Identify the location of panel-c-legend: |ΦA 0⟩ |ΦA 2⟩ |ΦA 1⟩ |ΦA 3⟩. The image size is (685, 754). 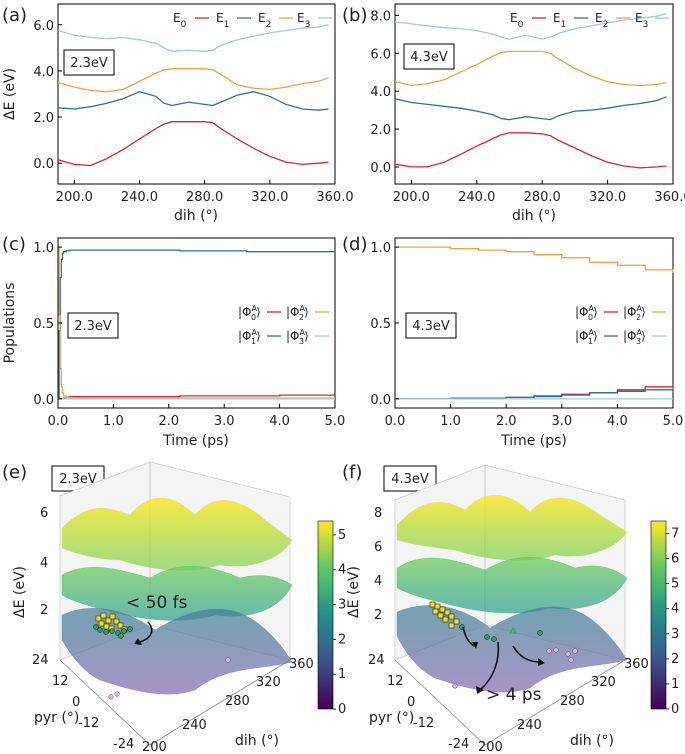
(283, 325).